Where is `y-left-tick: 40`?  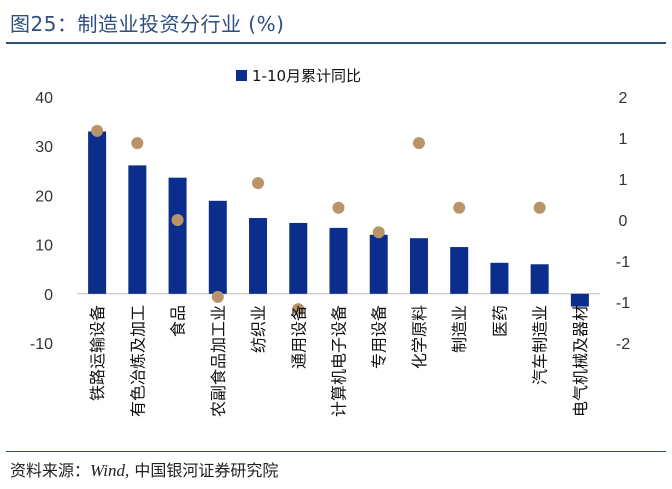 y-left-tick: 40 is located at coordinates (44, 98).